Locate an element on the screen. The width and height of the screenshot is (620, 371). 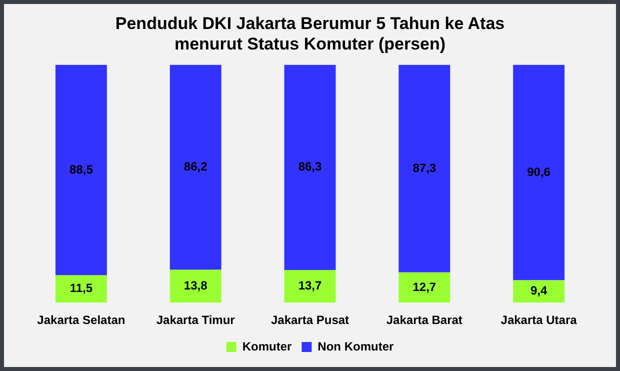
x-tick-label: Jakarta Timur is located at coordinates (196, 320).